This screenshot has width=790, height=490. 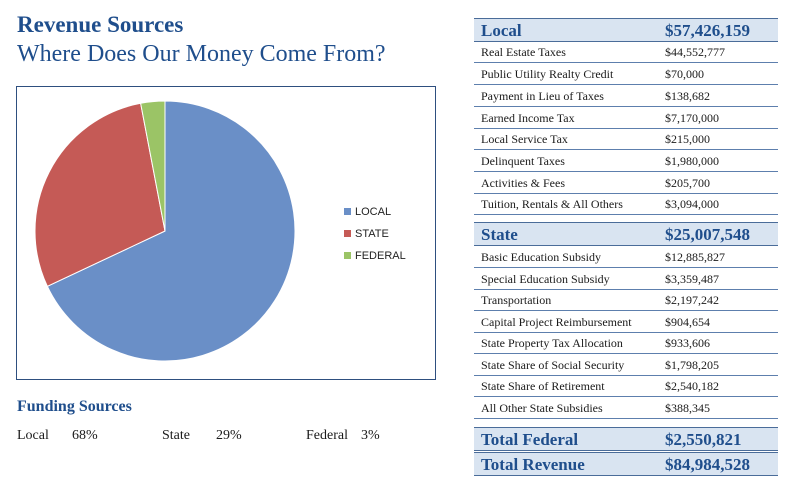 I want to click on table-row: State Property Tax Allocation $933,606, so click(x=626, y=343).